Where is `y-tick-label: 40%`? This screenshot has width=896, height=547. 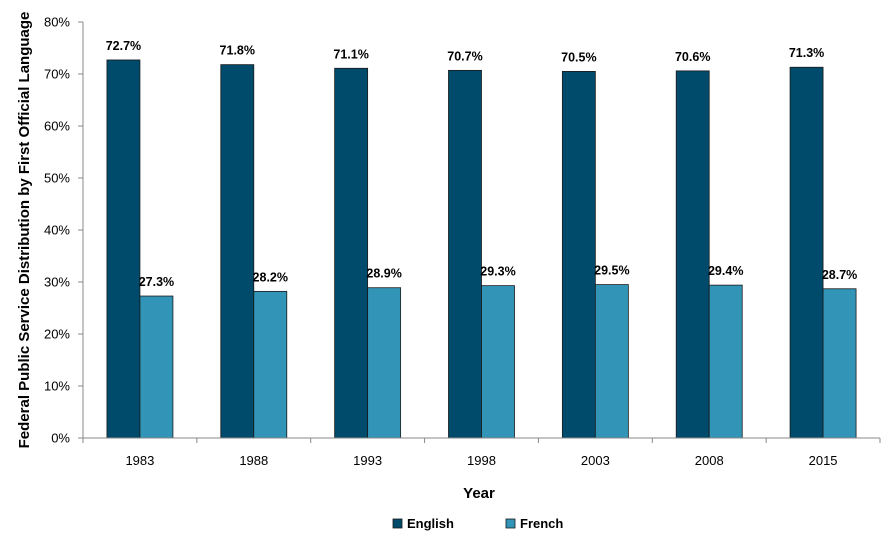 y-tick-label: 40% is located at coordinates (57, 230).